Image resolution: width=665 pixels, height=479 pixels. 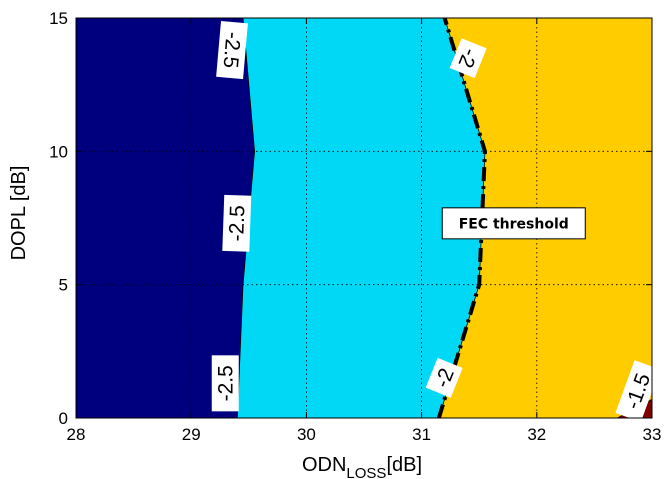 What do you see at coordinates (536, 434) in the screenshot?
I see `x-tick-label: 32` at bounding box center [536, 434].